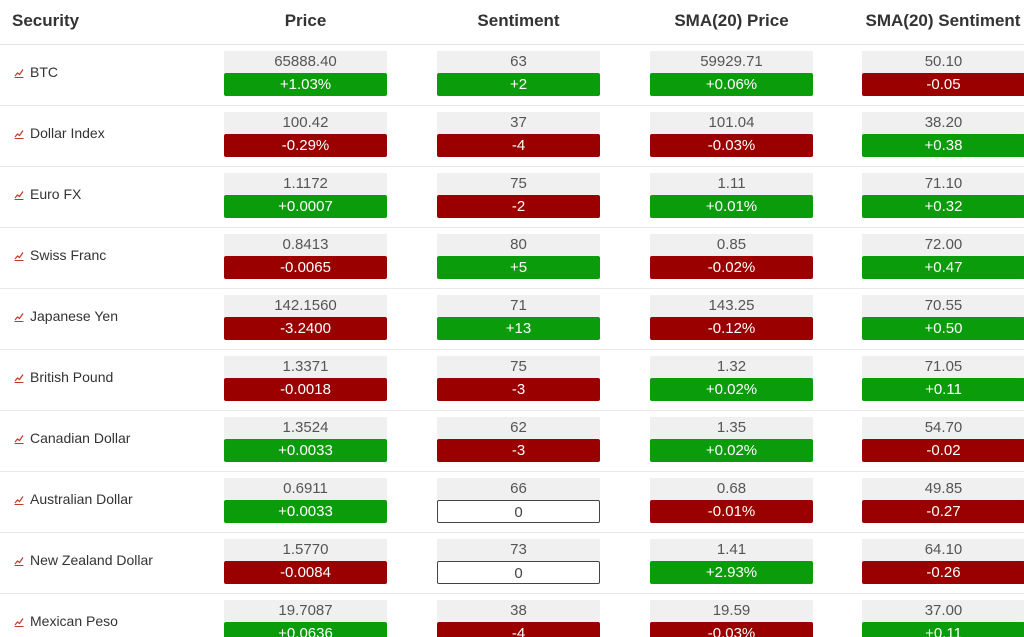  What do you see at coordinates (305, 20) in the screenshot?
I see `header-price: Price` at bounding box center [305, 20].